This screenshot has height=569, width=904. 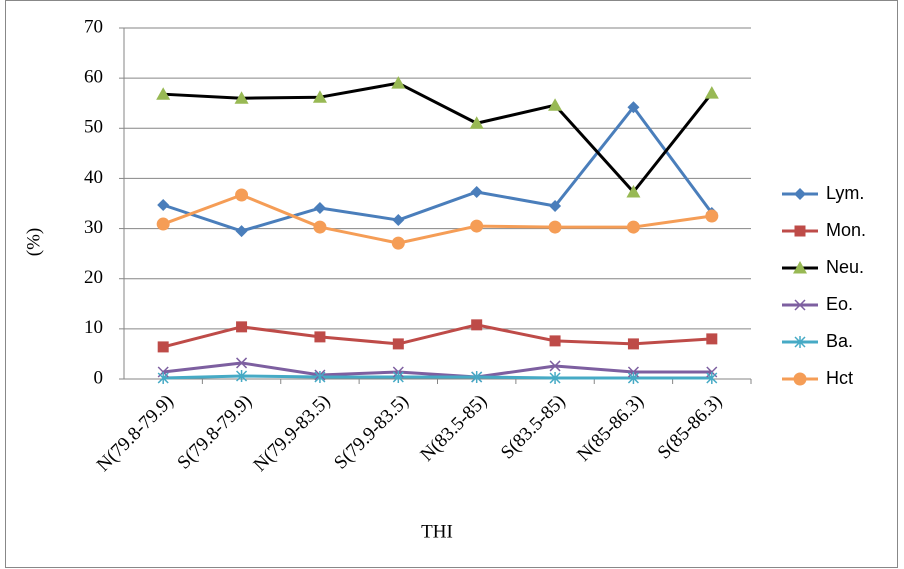 What do you see at coordinates (93, 127) in the screenshot?
I see `y-tick-label: 50` at bounding box center [93, 127].